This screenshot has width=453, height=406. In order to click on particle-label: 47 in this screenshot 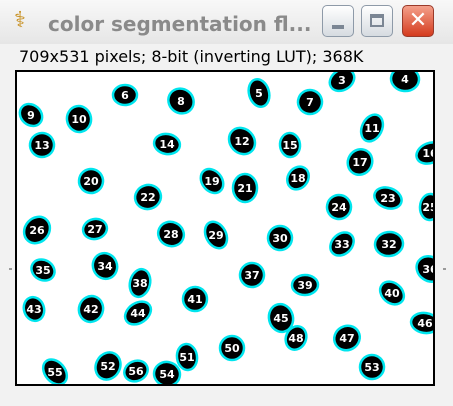, I will do `click(346, 338)`.